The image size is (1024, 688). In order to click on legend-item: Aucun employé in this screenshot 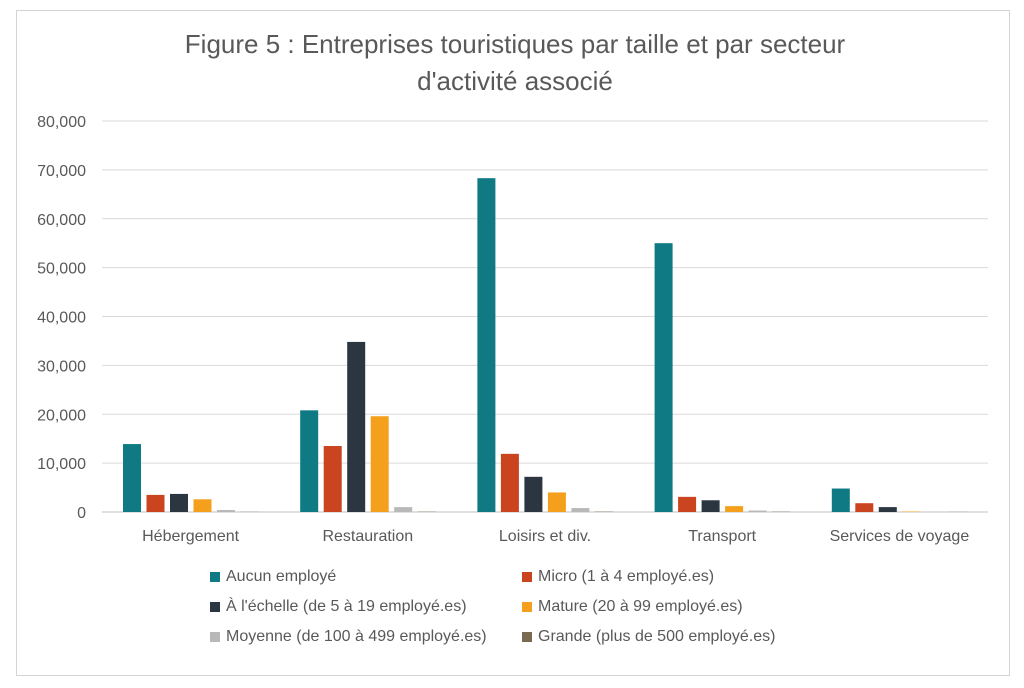, I will do `click(366, 577)`.